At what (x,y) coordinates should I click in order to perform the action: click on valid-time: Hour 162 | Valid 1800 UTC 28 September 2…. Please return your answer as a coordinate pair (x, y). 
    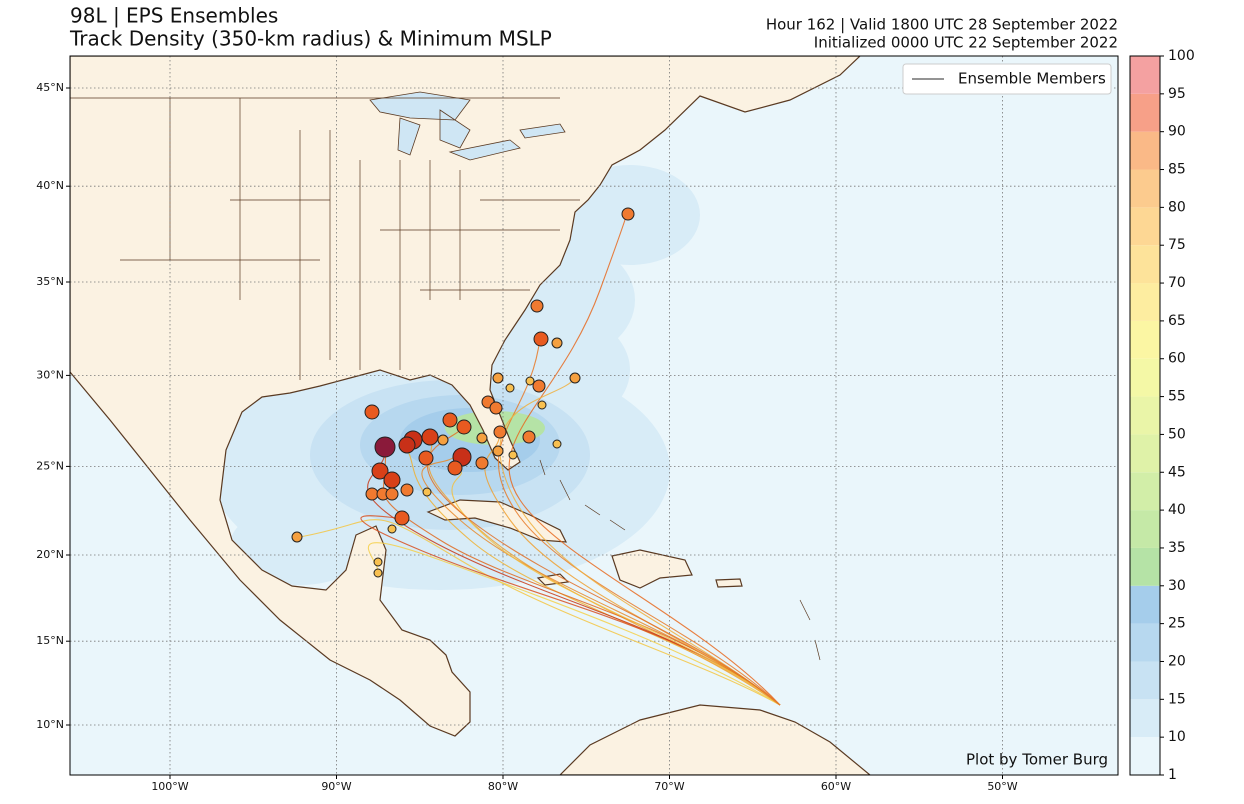
    Looking at the image, I should click on (942, 25).